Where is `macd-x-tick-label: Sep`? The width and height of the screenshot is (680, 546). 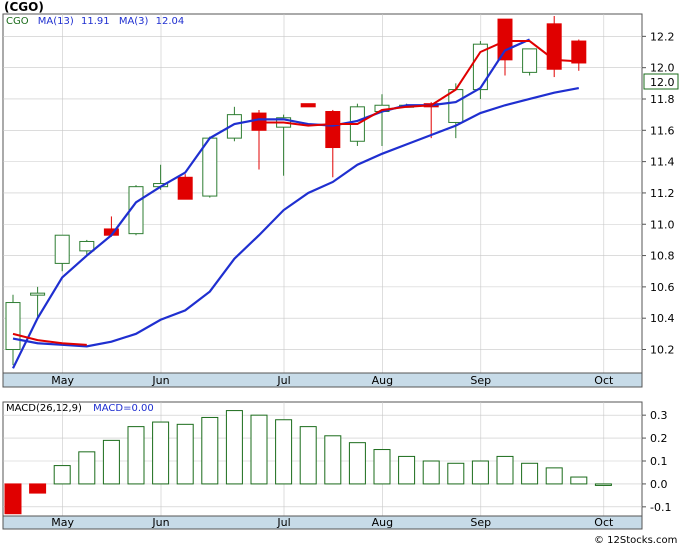
macd-x-tick-label: Sep is located at coordinates (480, 522).